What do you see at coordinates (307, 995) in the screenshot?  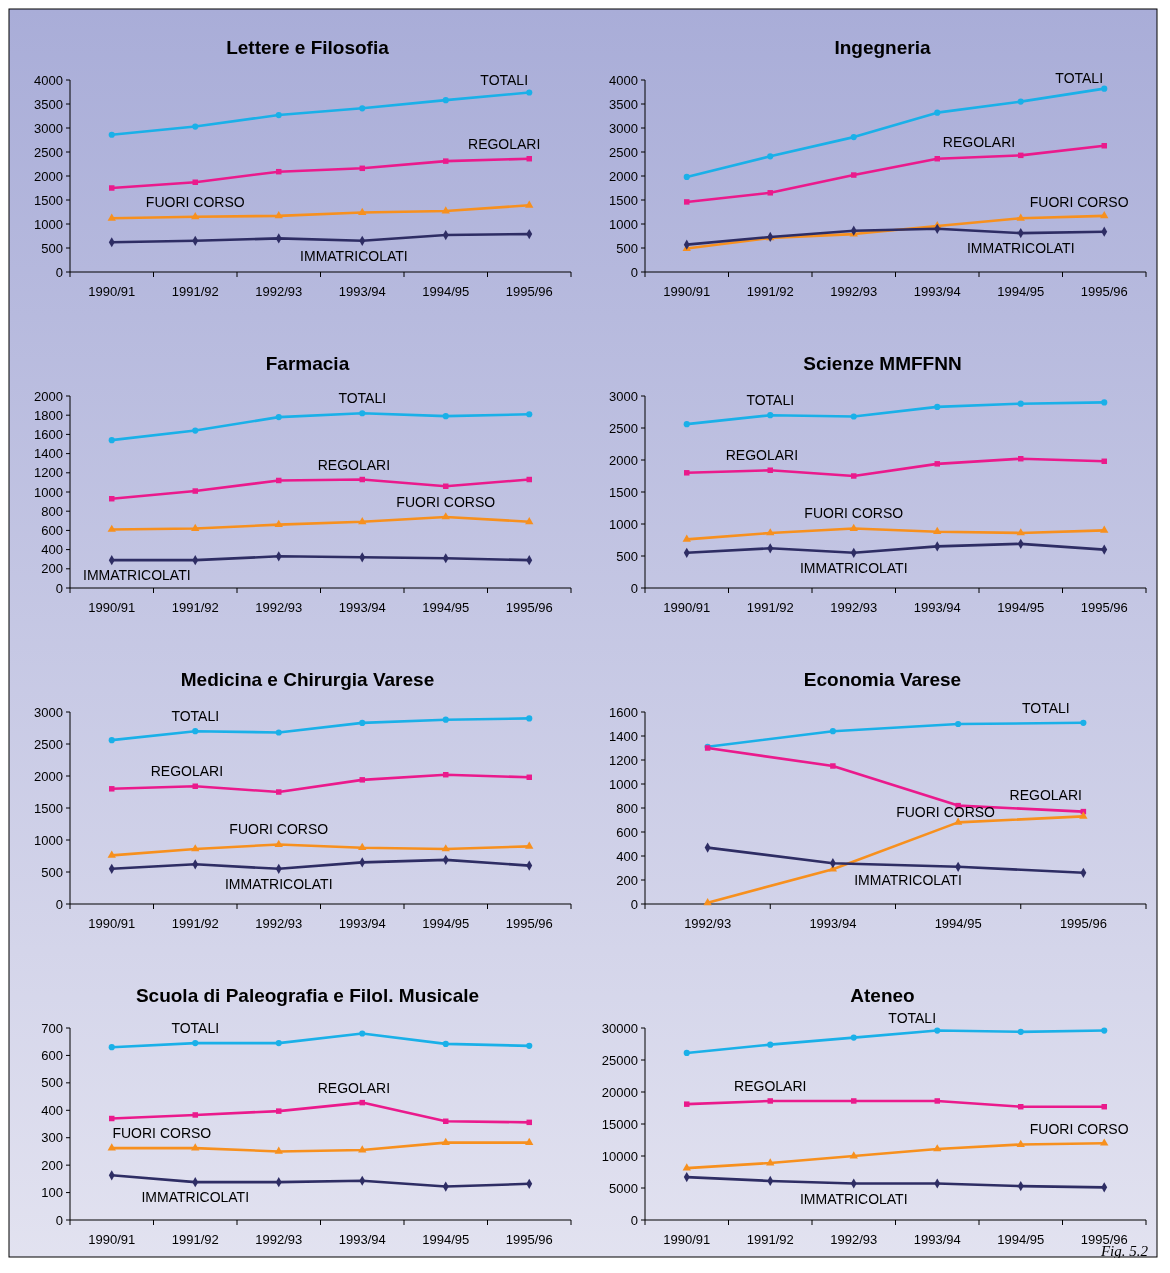 I see `chart-title: Scuola di Paleografia e Filol. Musicale` at bounding box center [307, 995].